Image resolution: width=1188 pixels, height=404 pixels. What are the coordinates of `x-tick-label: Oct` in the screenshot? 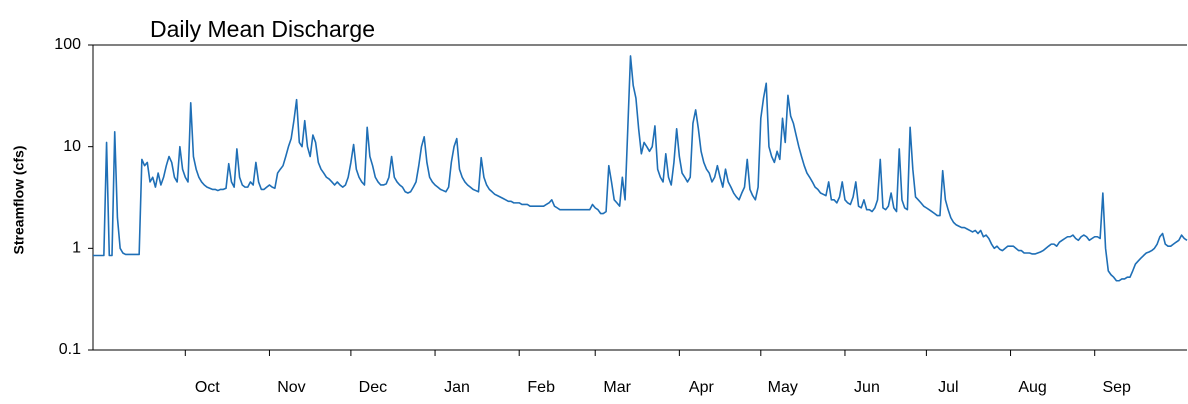 It's located at (207, 387).